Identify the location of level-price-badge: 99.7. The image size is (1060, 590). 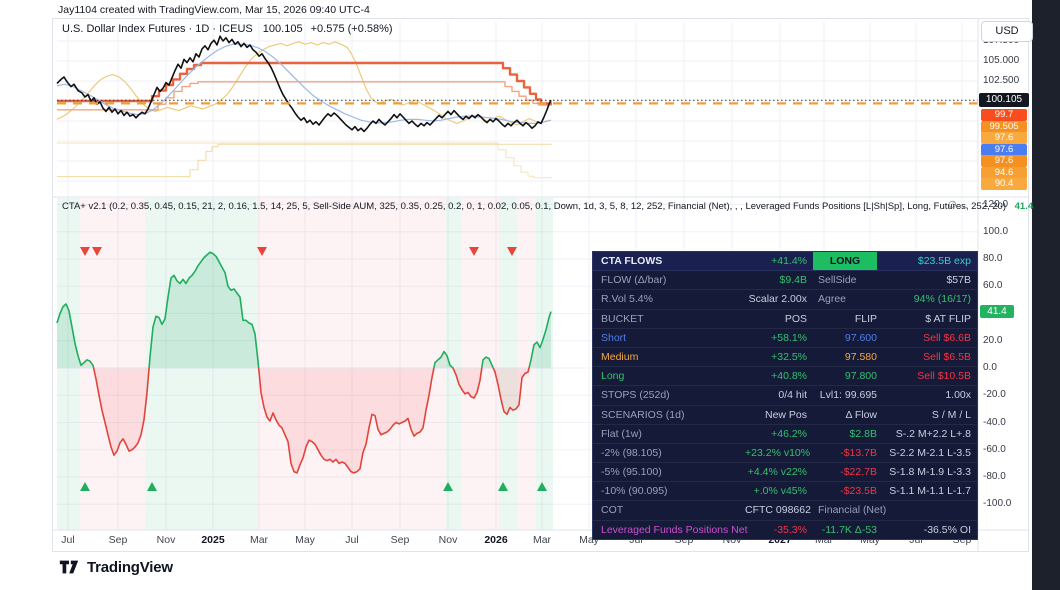
(1004, 115).